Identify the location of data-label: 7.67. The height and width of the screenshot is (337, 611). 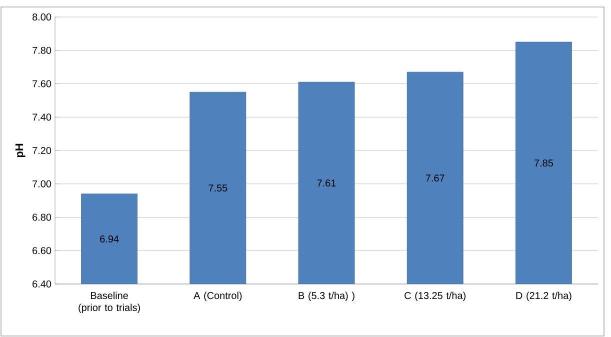
(435, 178).